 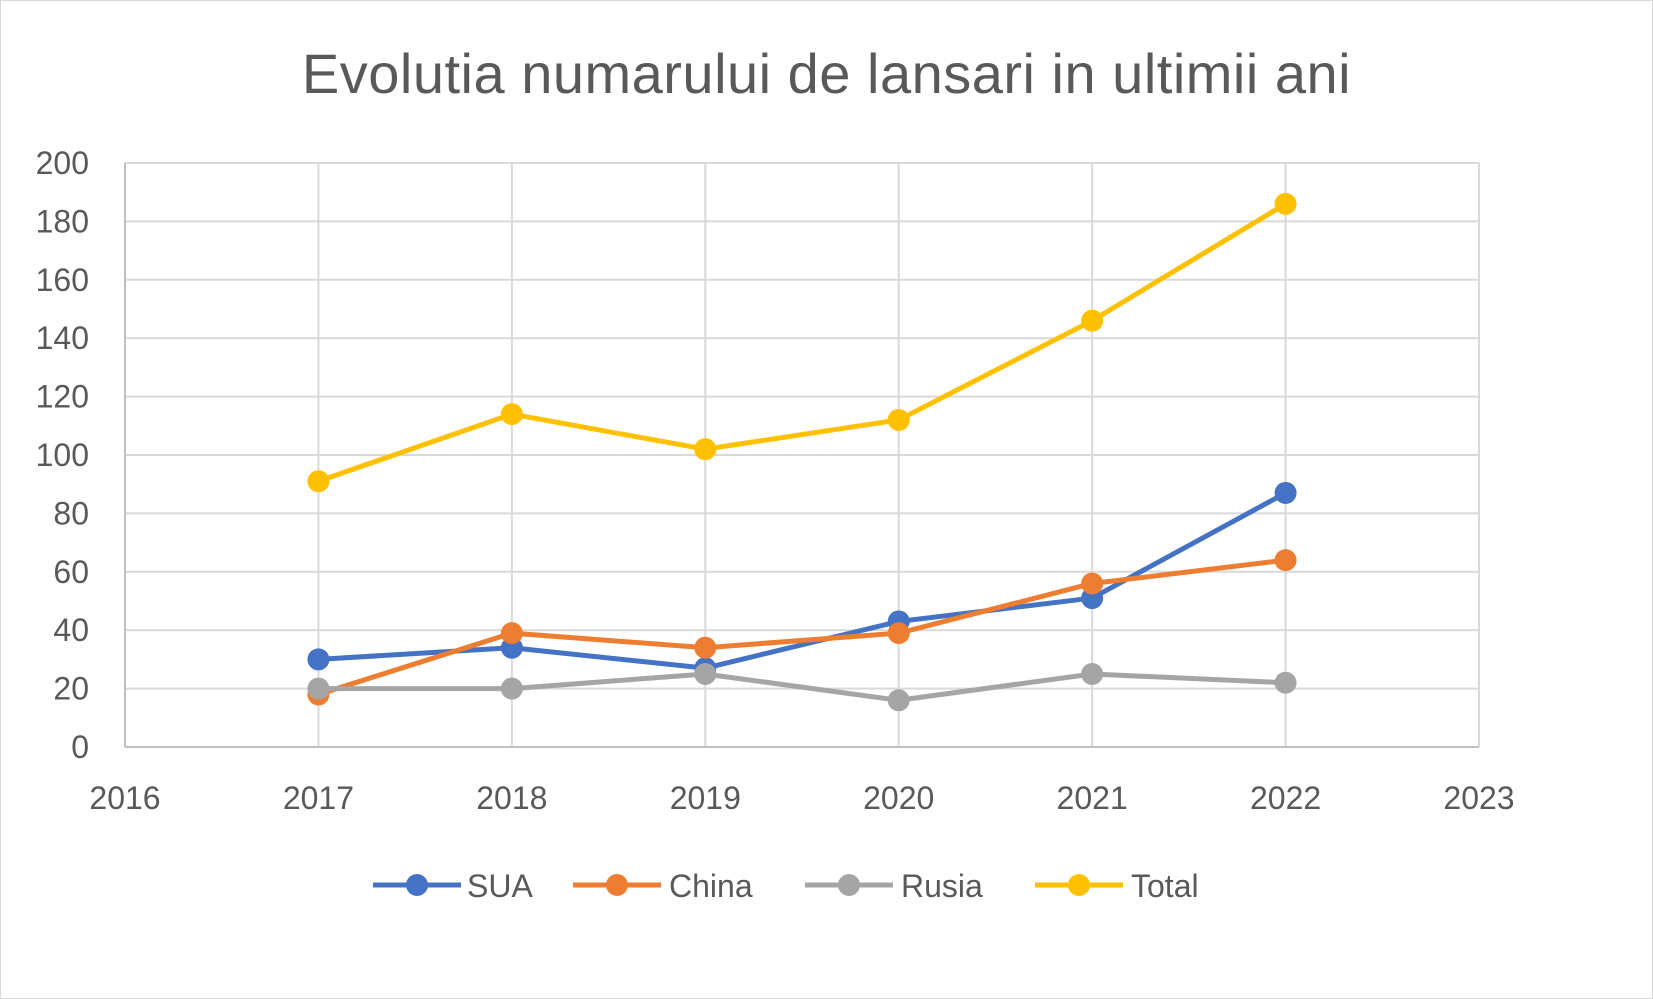 I want to click on series-line-rusia, so click(x=802, y=687).